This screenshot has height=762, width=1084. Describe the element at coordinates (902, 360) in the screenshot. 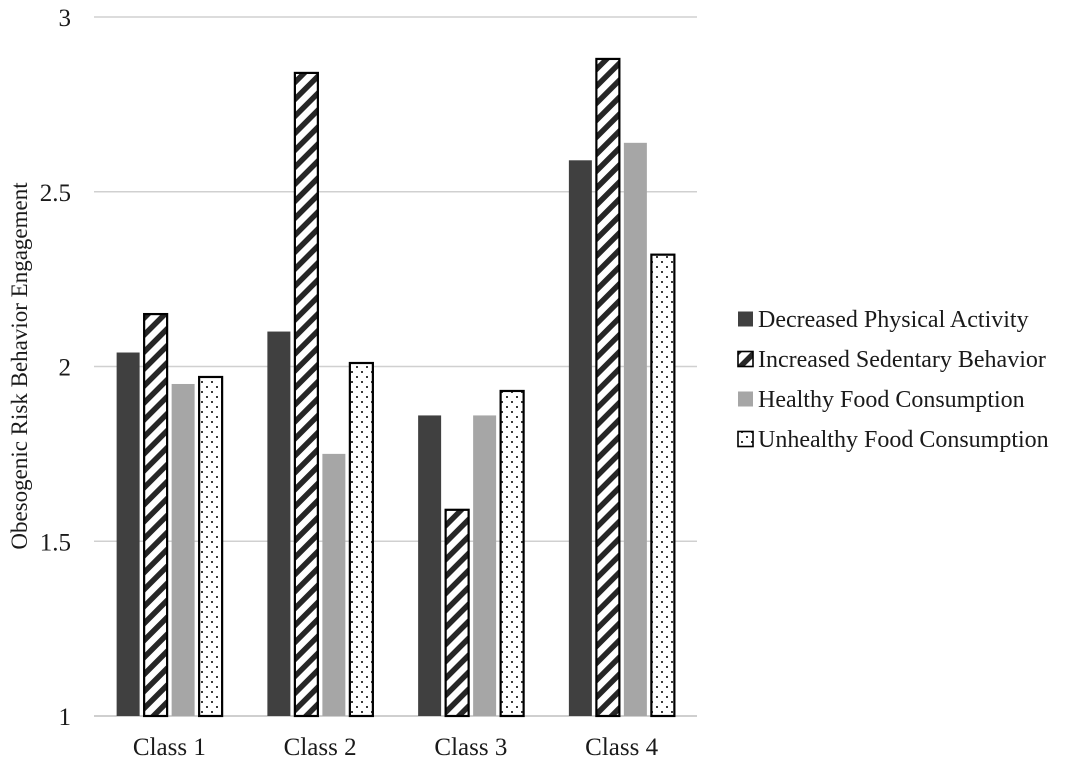

I see `legend-label: Increased Sedentary Behavior` at that location.